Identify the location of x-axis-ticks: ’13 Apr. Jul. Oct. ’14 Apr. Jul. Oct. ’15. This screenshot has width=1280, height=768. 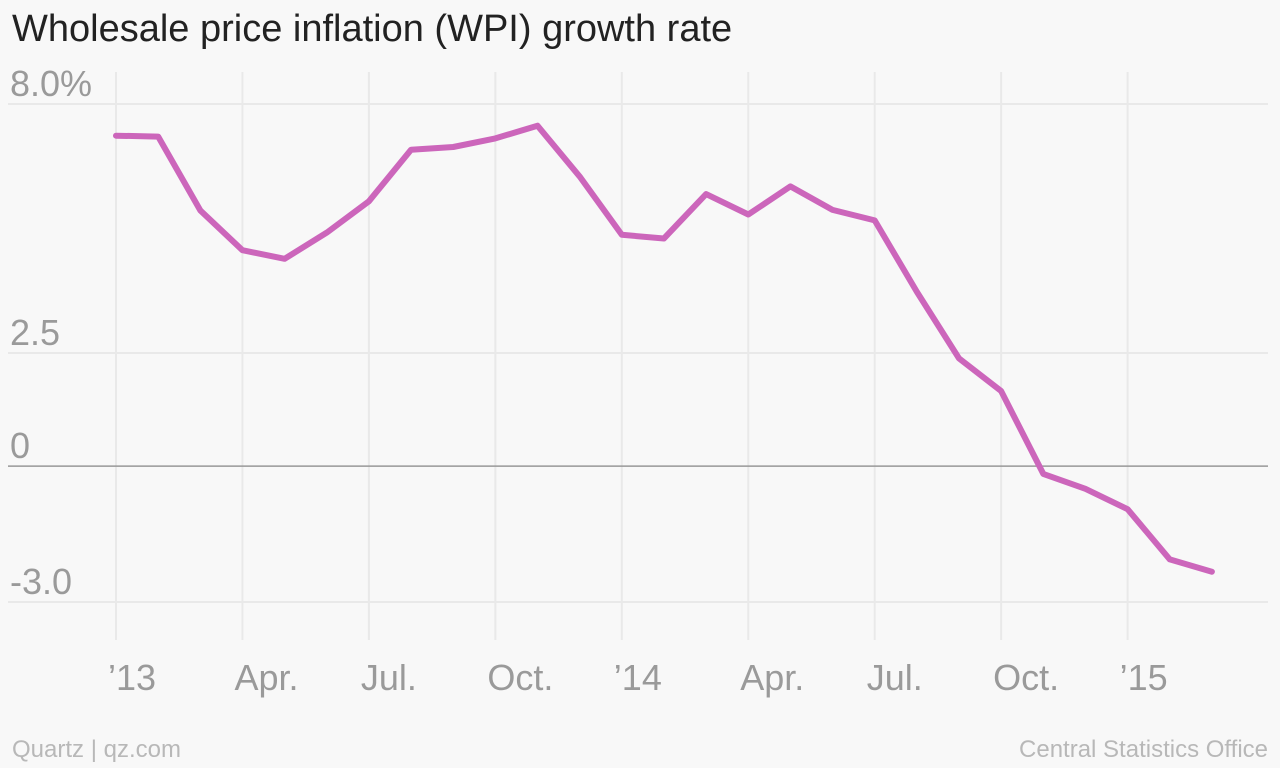
(638, 677).